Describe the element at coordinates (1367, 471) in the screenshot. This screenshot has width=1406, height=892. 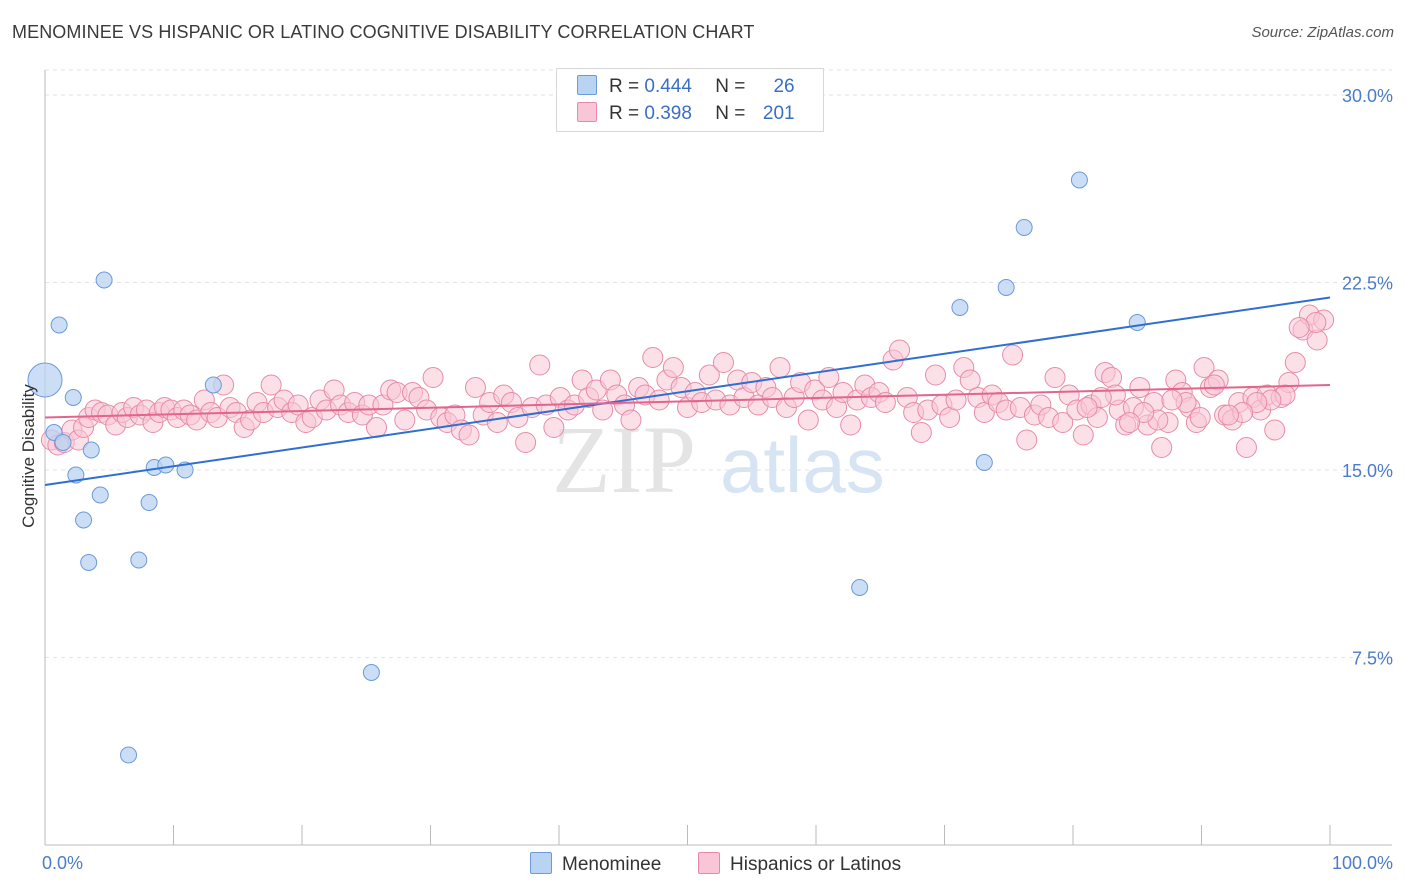
I see `y-tick-label: 15.0%` at that location.